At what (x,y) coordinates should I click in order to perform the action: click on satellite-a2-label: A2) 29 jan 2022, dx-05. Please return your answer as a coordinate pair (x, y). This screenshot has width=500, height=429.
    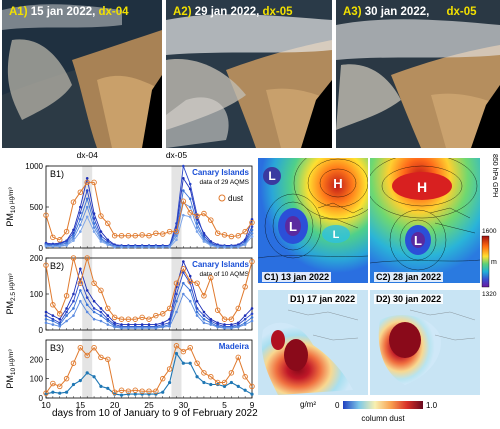
    Looking at the image, I should click on (233, 12).